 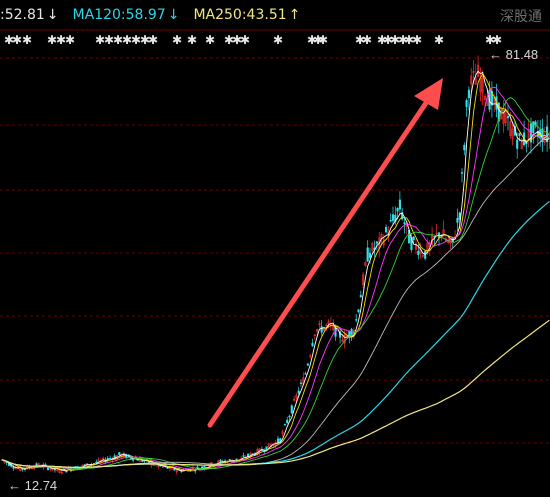 What do you see at coordinates (173, 15) in the screenshot?
I see `down-arrow-icon: ↓` at bounding box center [173, 15].